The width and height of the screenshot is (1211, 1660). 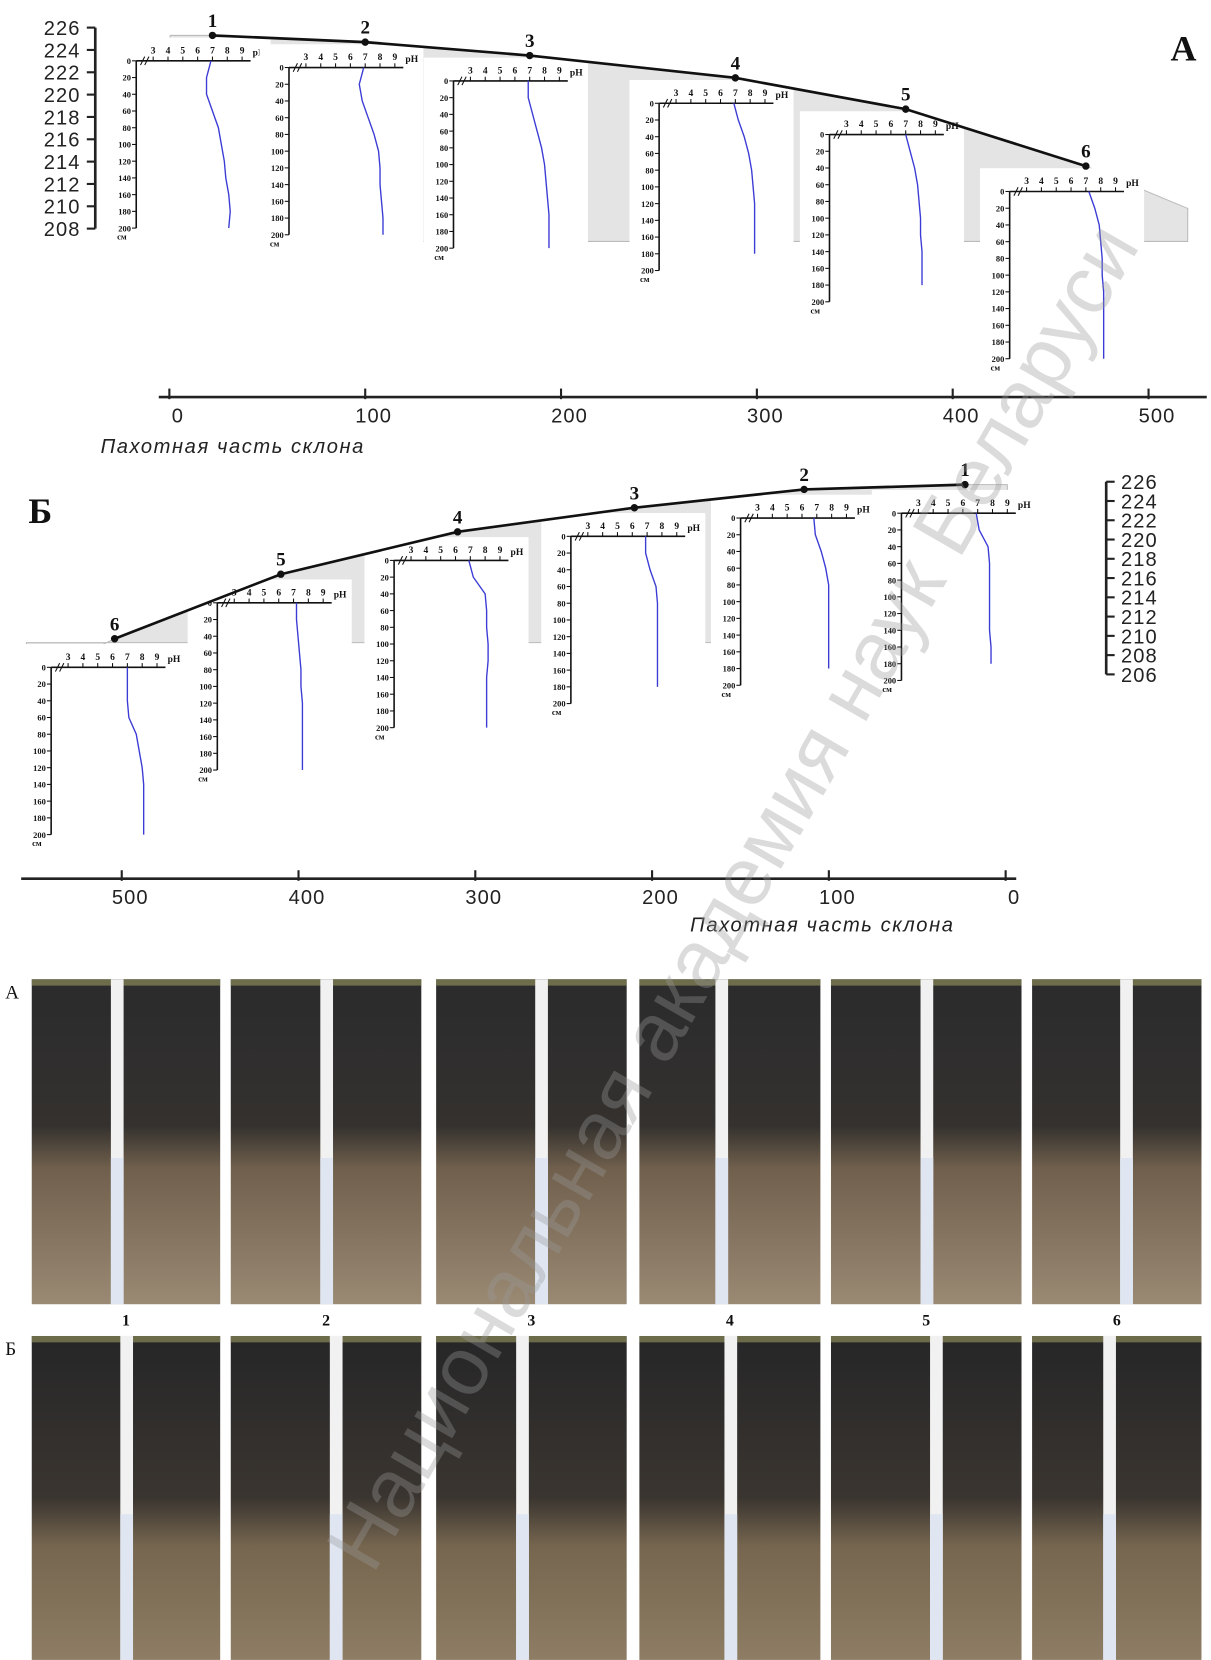 What do you see at coordinates (40, 511) in the screenshot?
I see `panel-label: Б` at bounding box center [40, 511].